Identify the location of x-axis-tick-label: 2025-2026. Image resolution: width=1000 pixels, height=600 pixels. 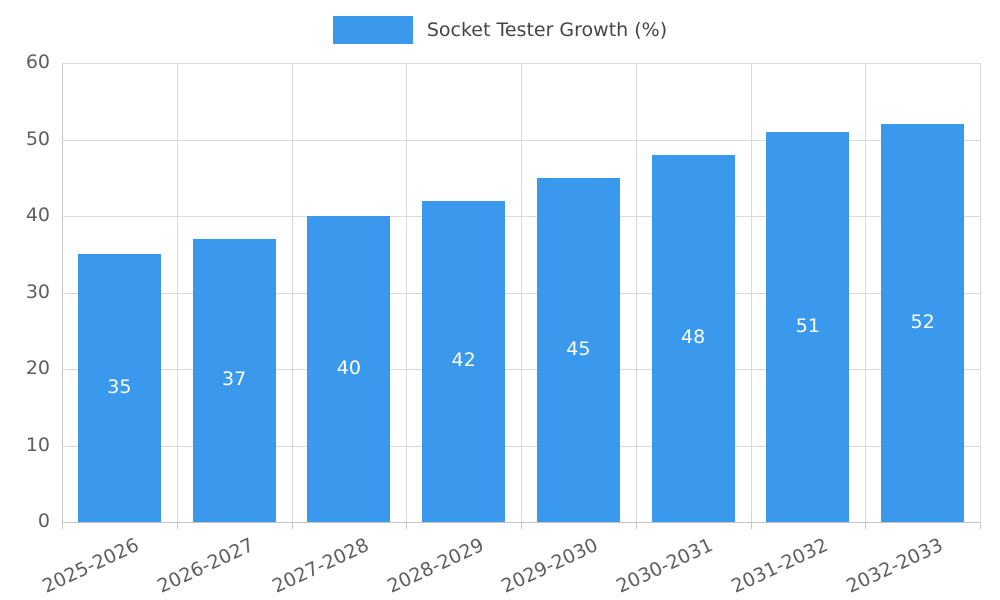
(91, 566).